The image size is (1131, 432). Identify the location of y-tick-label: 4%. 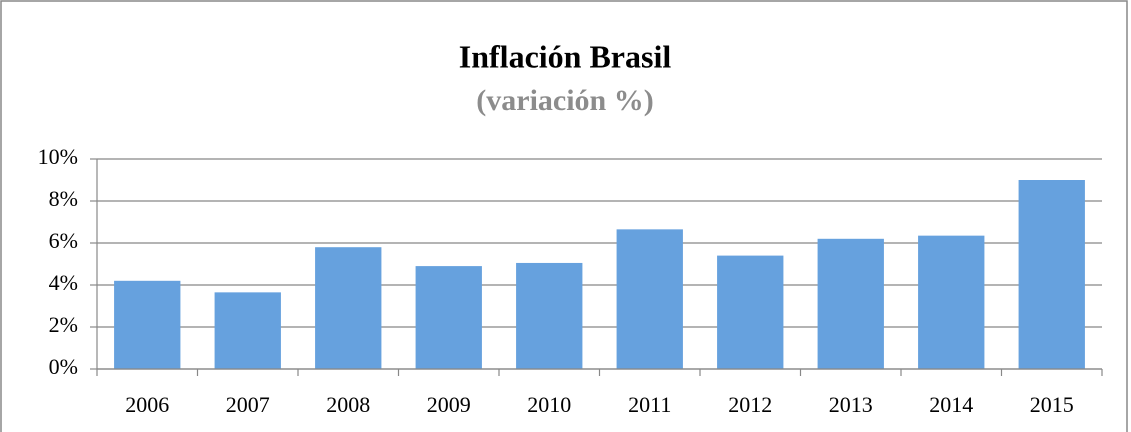
(63, 282).